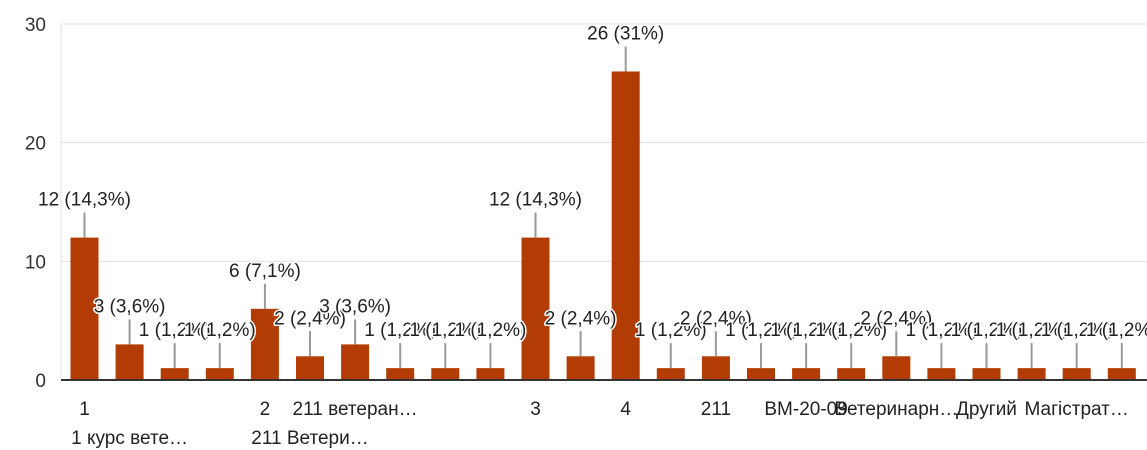 The width and height of the screenshot is (1147, 450). What do you see at coordinates (35, 262) in the screenshot?
I see `y-tick-label: 10` at bounding box center [35, 262].